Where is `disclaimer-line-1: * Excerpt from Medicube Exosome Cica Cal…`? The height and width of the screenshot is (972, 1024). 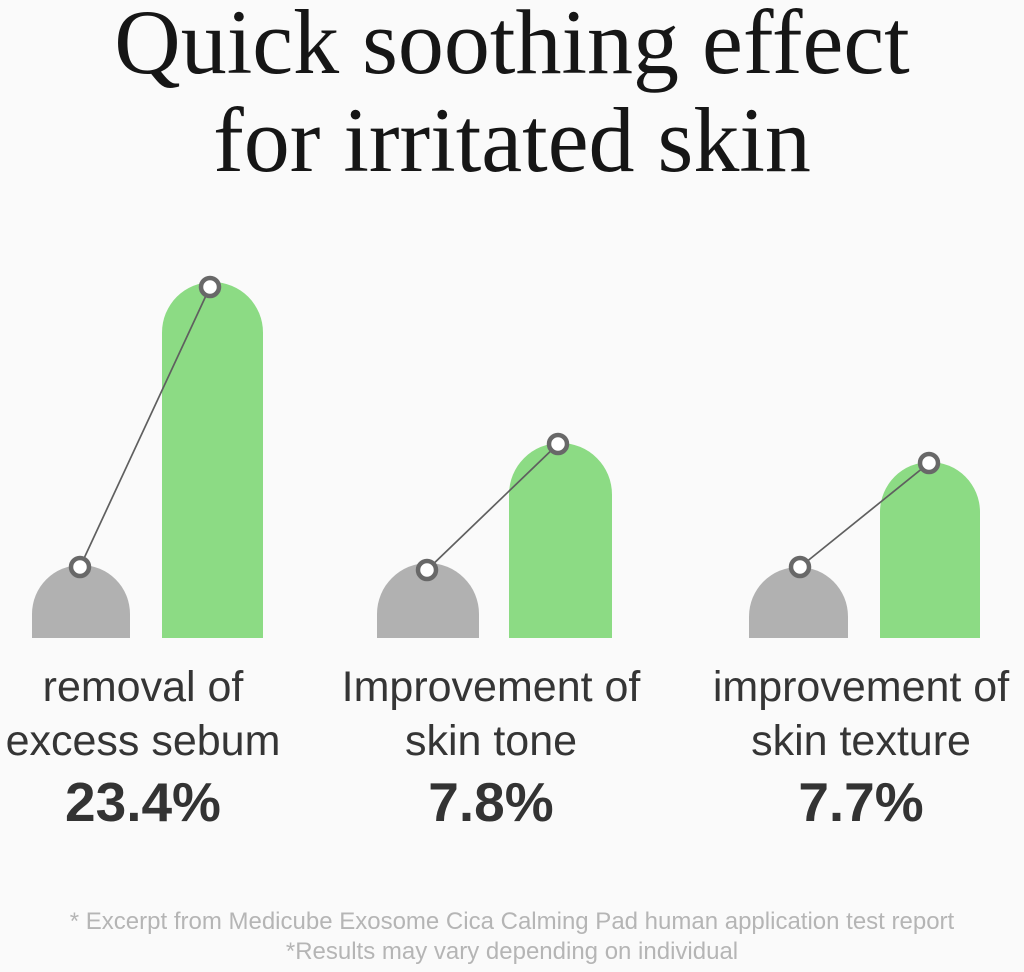 disclaimer-line-1: * Excerpt from Medicube Exosome Cica Cal… is located at coordinates (512, 921).